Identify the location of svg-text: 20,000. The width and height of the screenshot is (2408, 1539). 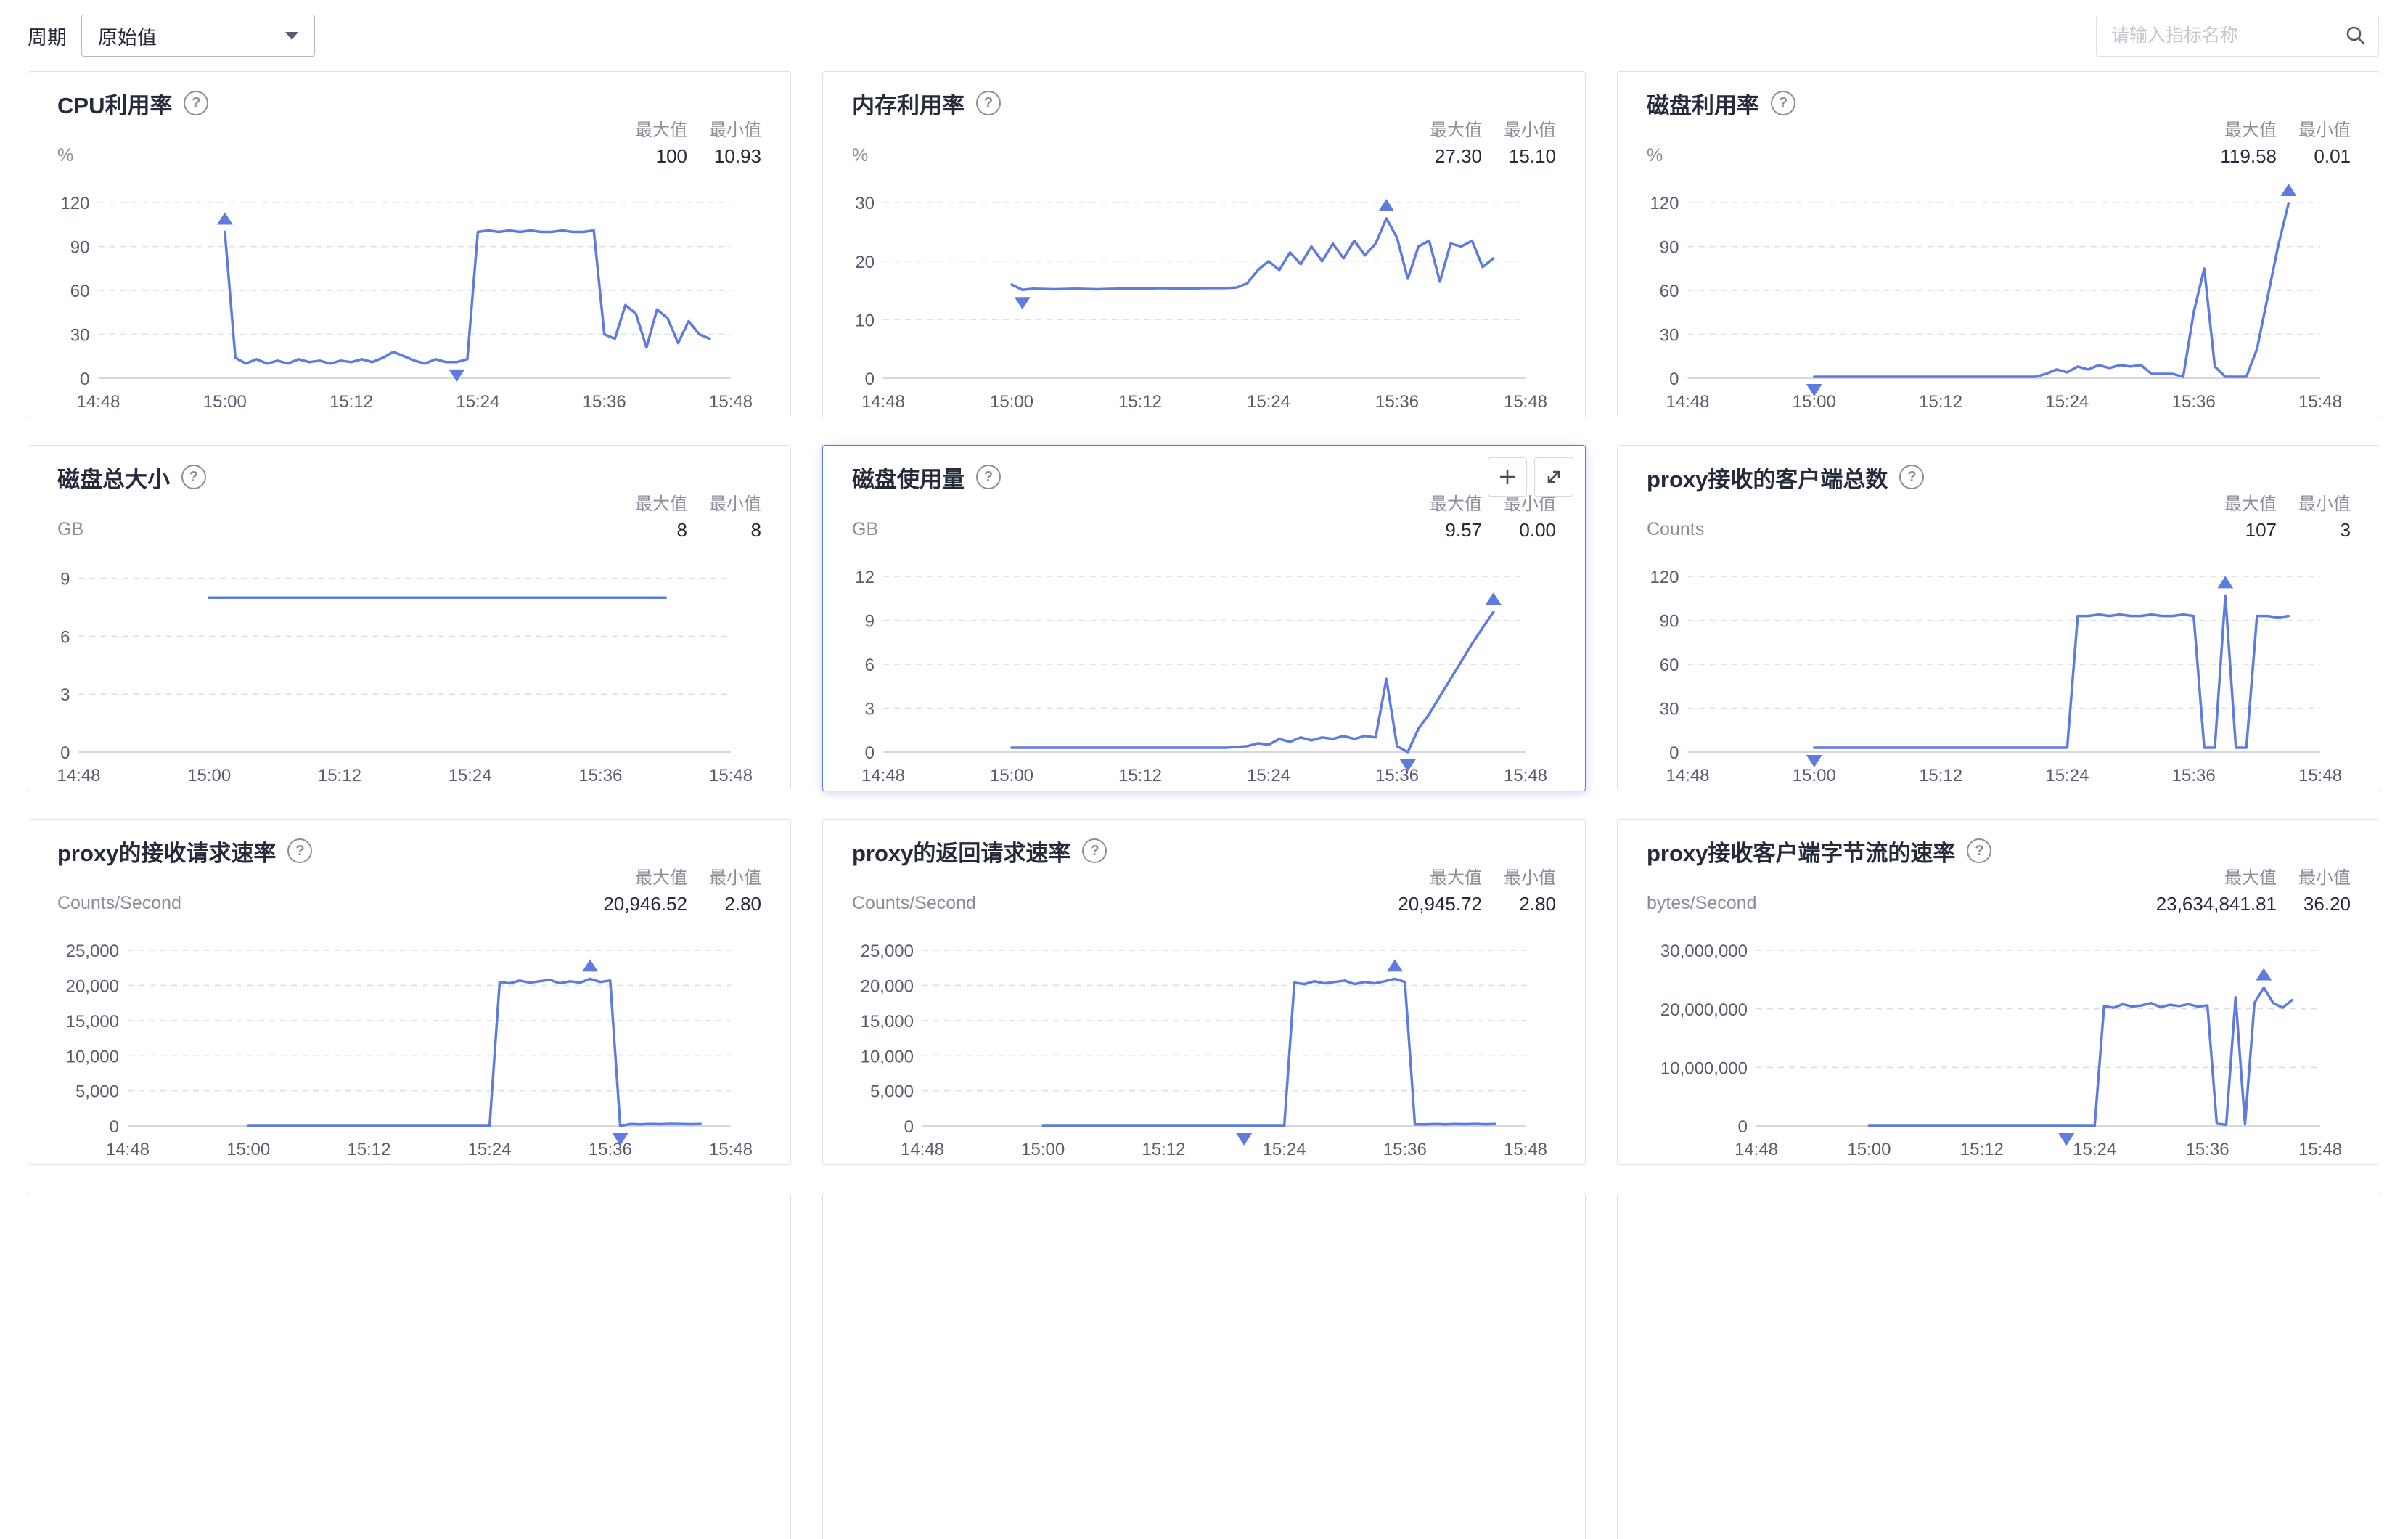
(92, 987).